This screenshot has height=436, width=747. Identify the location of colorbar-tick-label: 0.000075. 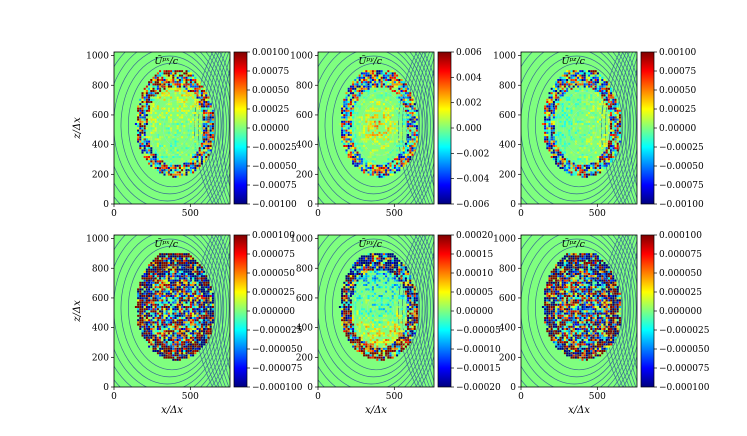
(273, 255).